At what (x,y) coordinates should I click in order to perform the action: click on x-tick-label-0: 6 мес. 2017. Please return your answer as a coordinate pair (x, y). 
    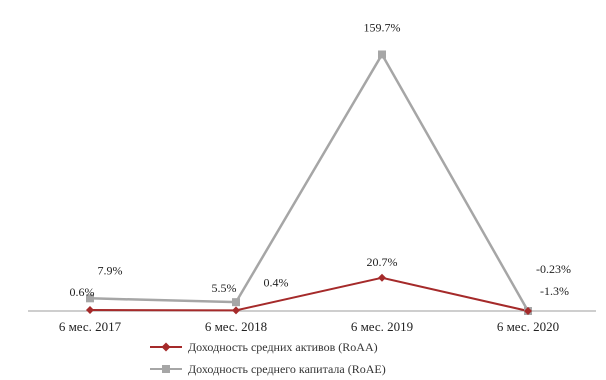
    Looking at the image, I should click on (90, 326).